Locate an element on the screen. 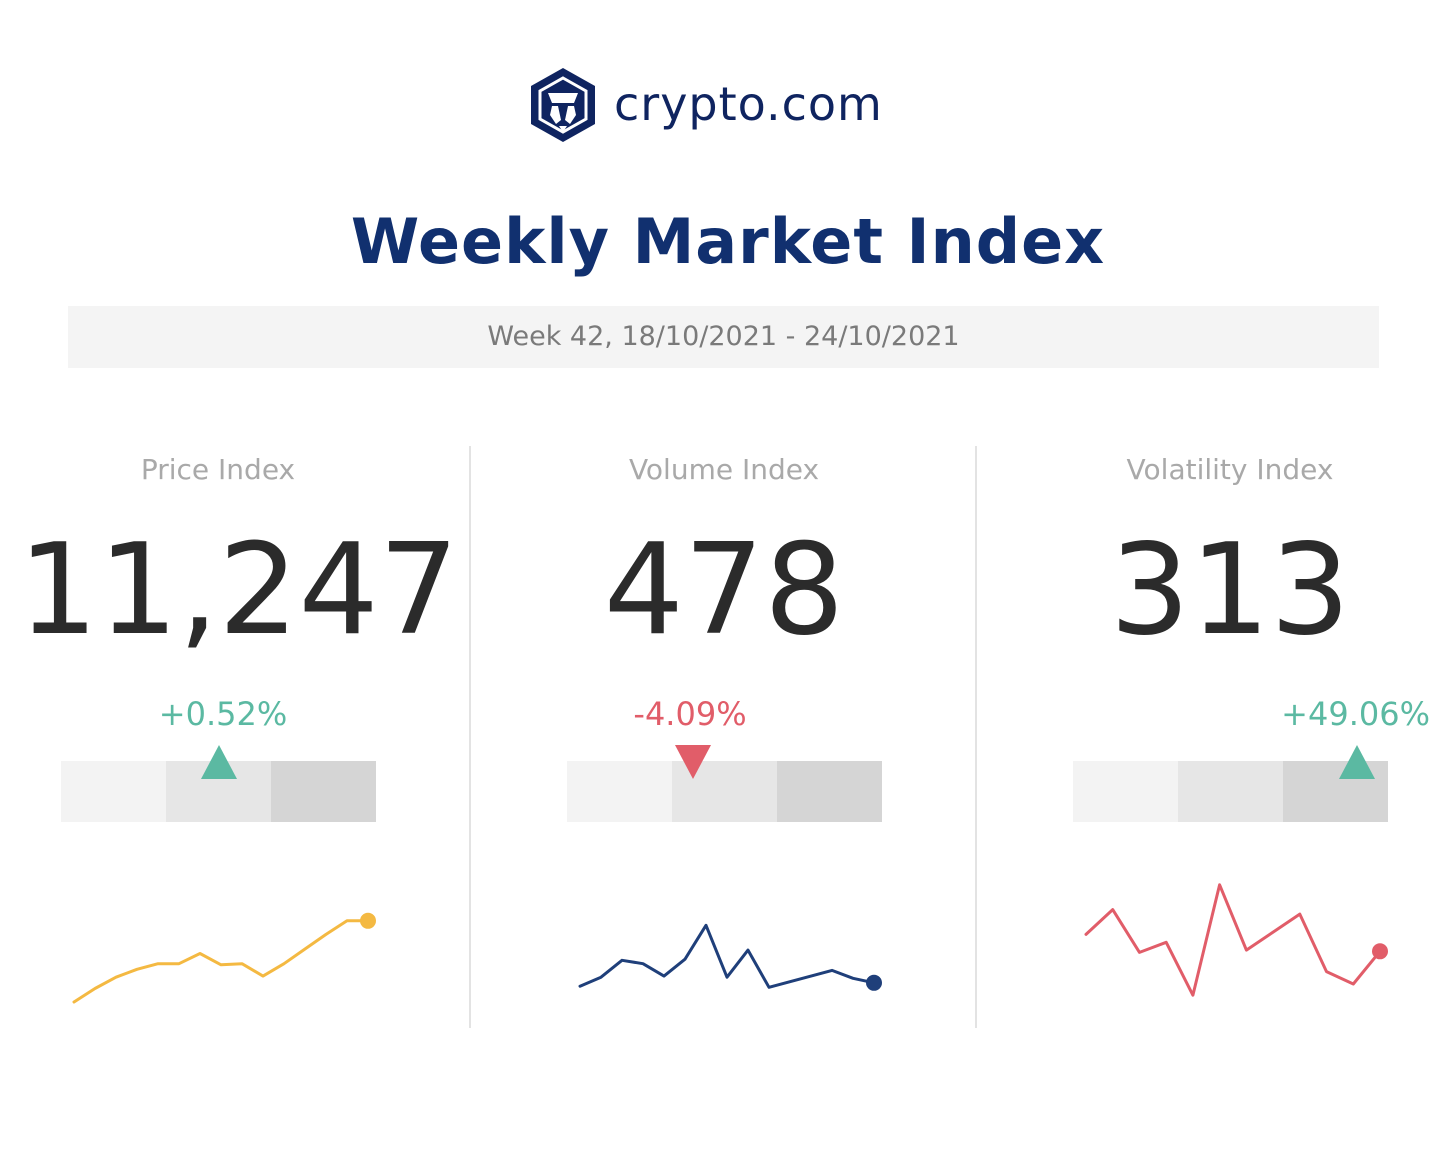  price-index-scale is located at coordinates (218, 791).